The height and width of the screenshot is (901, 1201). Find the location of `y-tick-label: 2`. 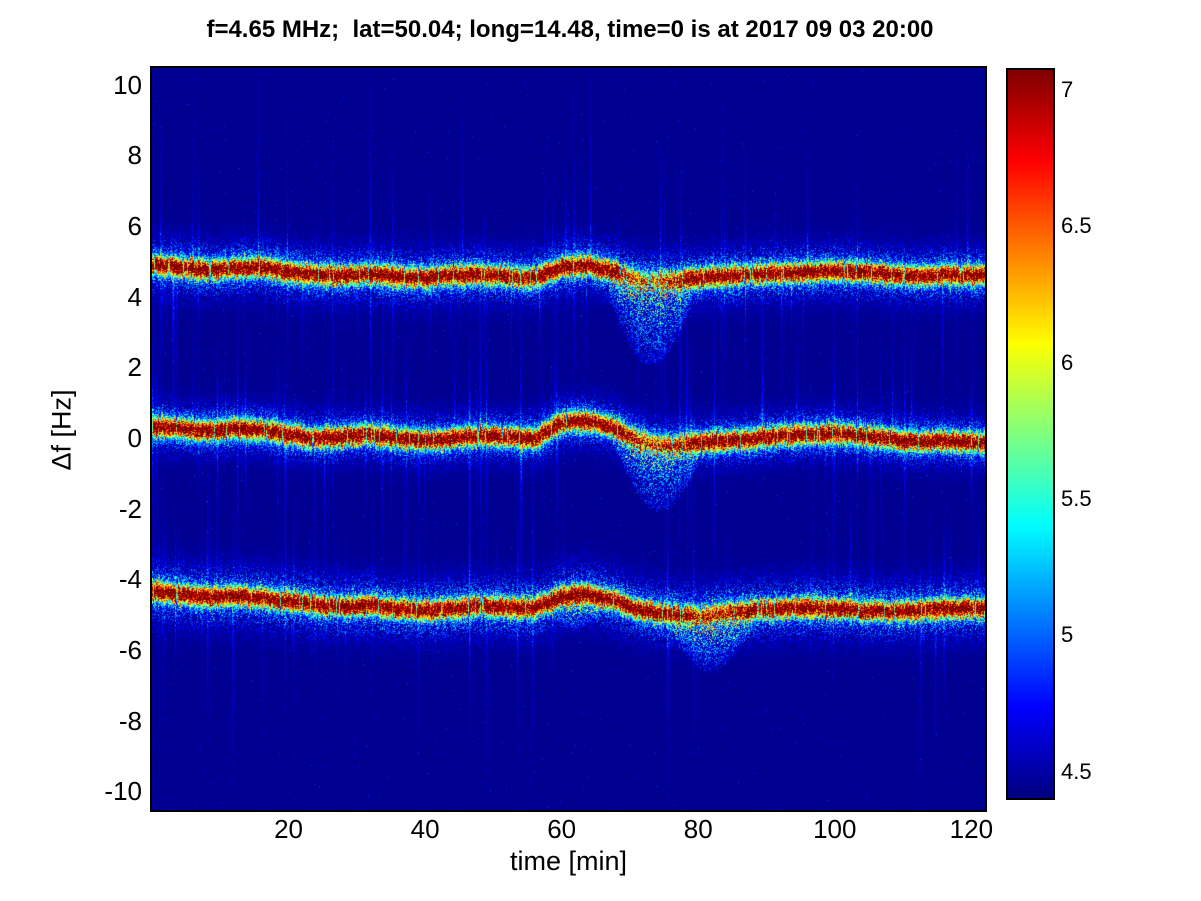

y-tick-label: 2 is located at coordinates (134, 367).